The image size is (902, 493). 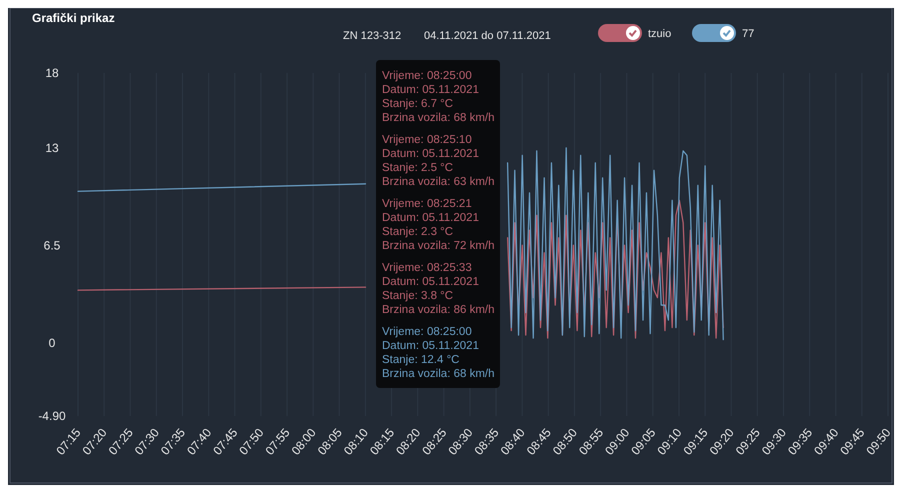 What do you see at coordinates (52, 343) in the screenshot?
I see `y-tick-label: 0` at bounding box center [52, 343].